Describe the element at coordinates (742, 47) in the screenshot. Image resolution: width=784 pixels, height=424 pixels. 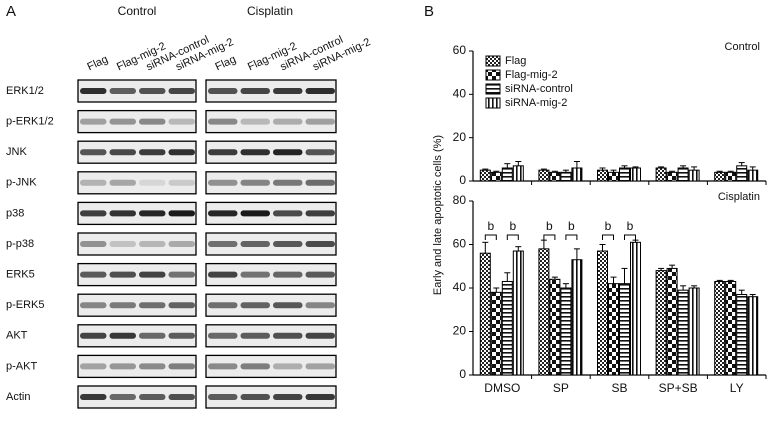
I see `chart-subtitle: Control` at that location.